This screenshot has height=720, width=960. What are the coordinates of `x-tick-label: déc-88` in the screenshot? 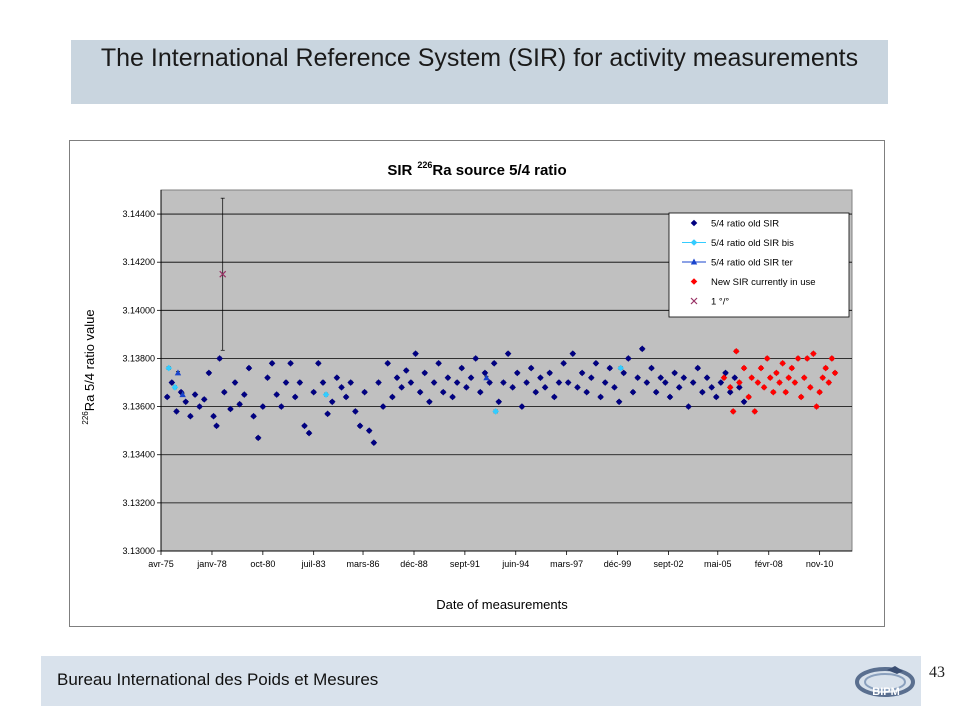 It's located at (414, 564).